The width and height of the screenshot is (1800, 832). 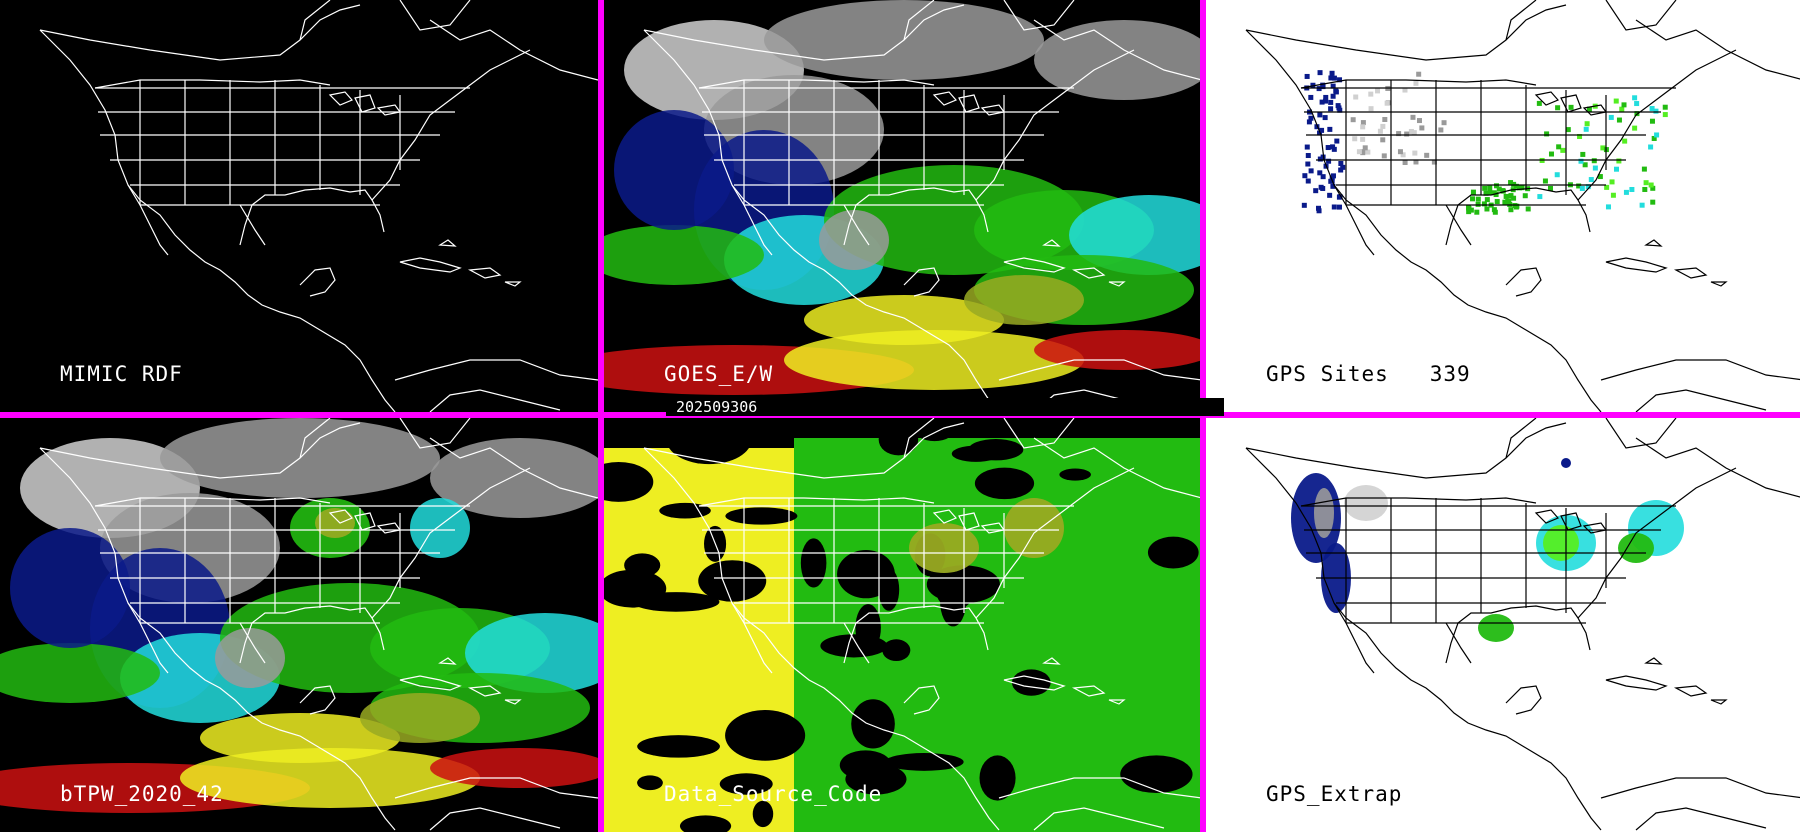 What do you see at coordinates (121, 374) in the screenshot?
I see `panel-label-mimic-rdf: MIMIC RDF` at bounding box center [121, 374].